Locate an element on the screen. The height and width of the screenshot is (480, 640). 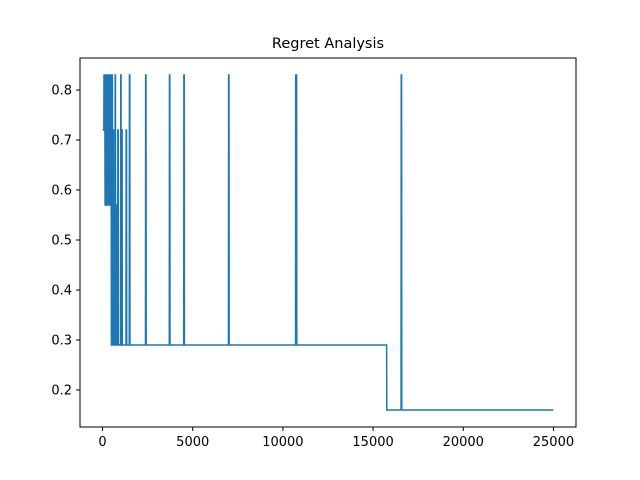
y-tick-label: 0.2 is located at coordinates (61, 391).